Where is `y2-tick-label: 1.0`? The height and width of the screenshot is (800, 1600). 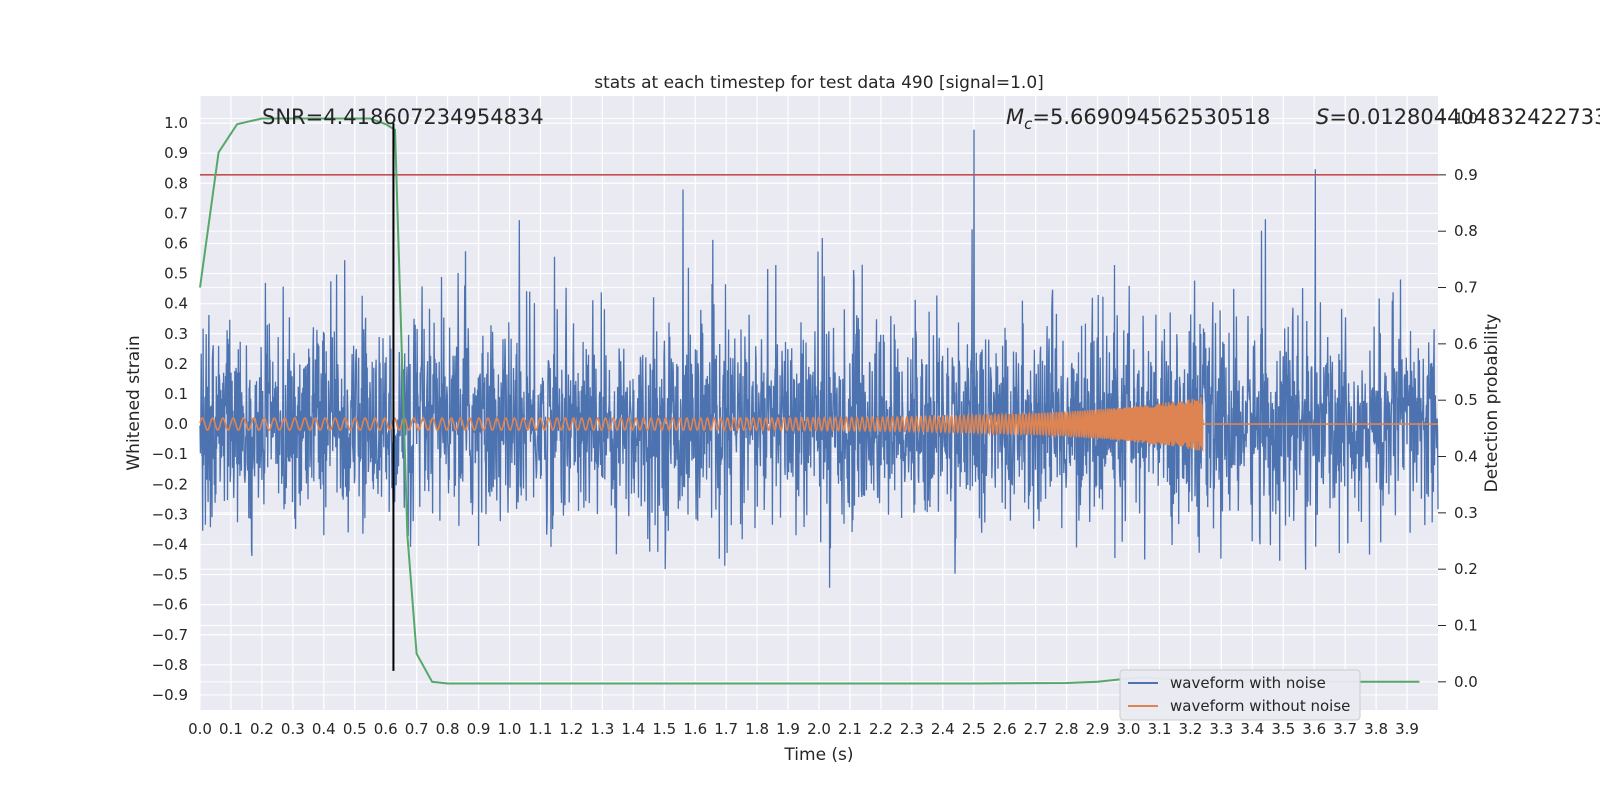
y2-tick-label: 1.0 is located at coordinates (1466, 119).